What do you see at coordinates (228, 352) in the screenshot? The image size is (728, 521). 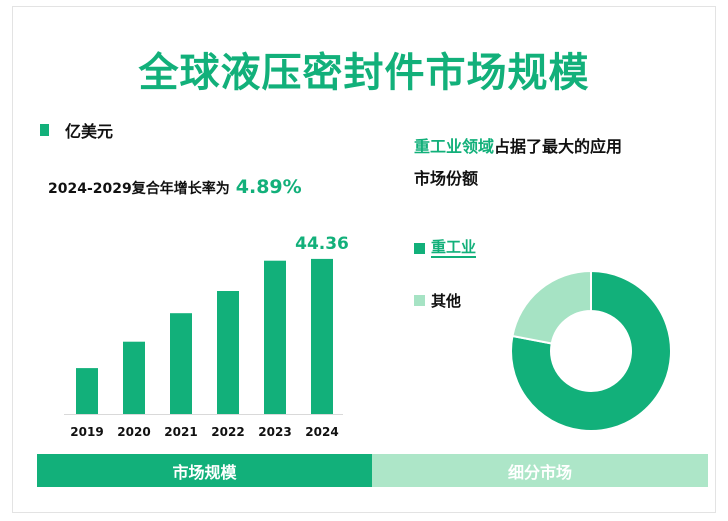 I see `bar-2022` at bounding box center [228, 352].